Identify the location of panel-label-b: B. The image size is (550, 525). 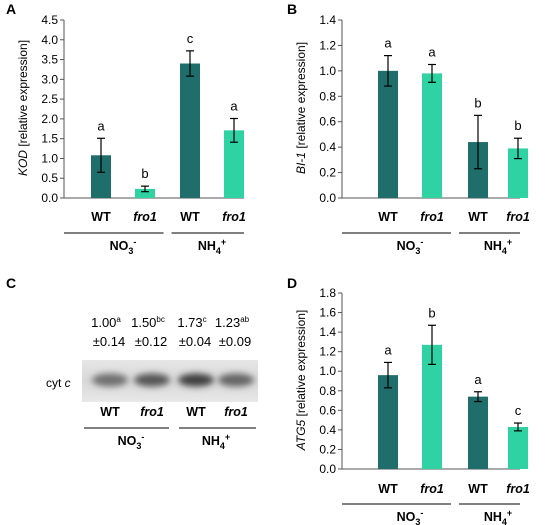
(292, 9).